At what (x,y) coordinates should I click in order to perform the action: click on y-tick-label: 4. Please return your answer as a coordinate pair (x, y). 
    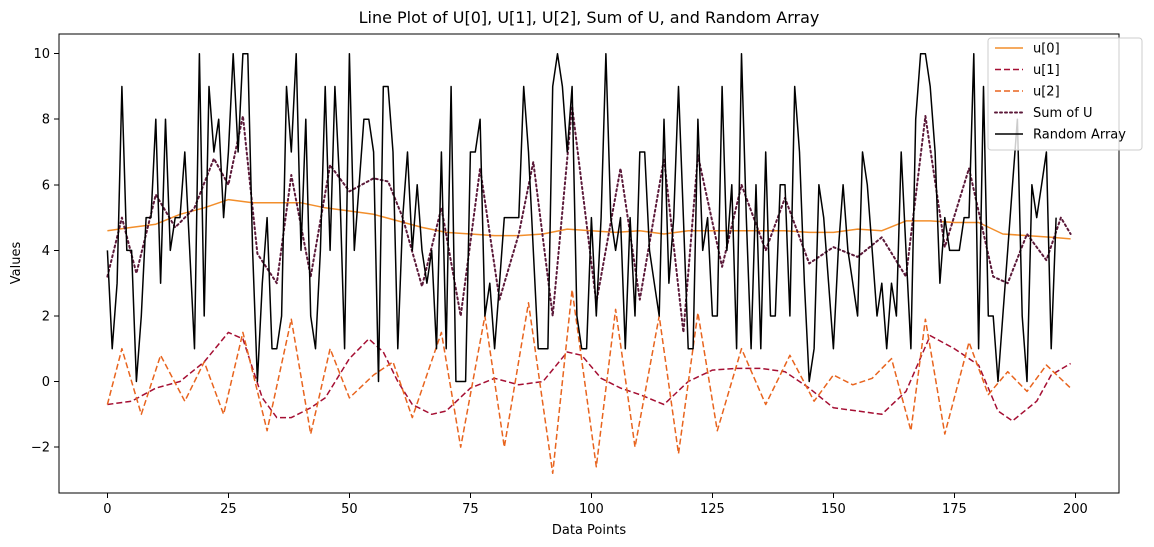
    Looking at the image, I should click on (46, 251).